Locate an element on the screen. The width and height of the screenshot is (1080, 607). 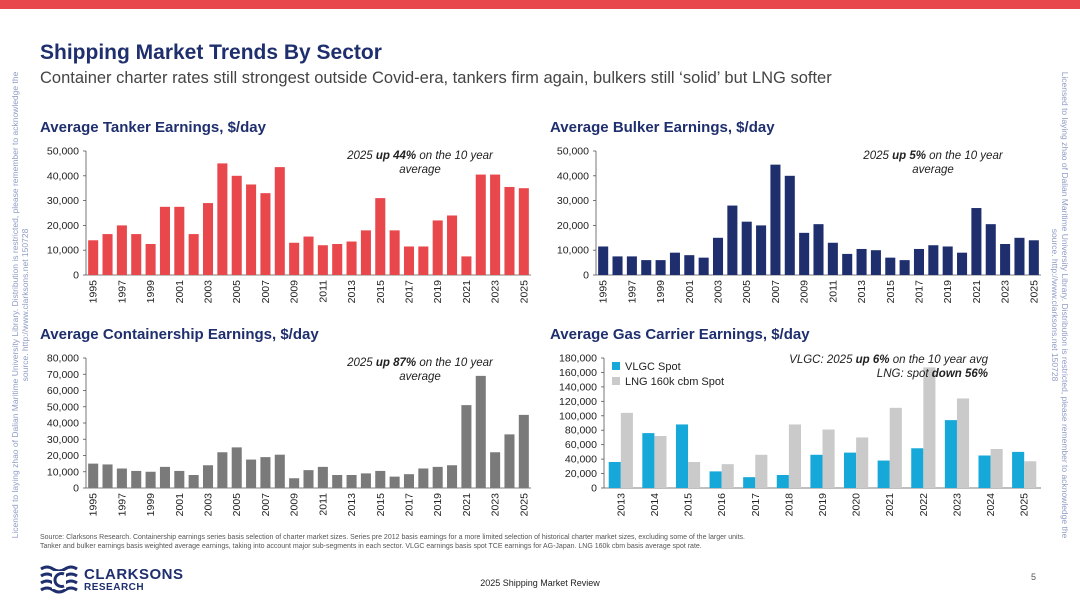
legend-label-vlgc: VLGC Spot is located at coordinates (653, 367).